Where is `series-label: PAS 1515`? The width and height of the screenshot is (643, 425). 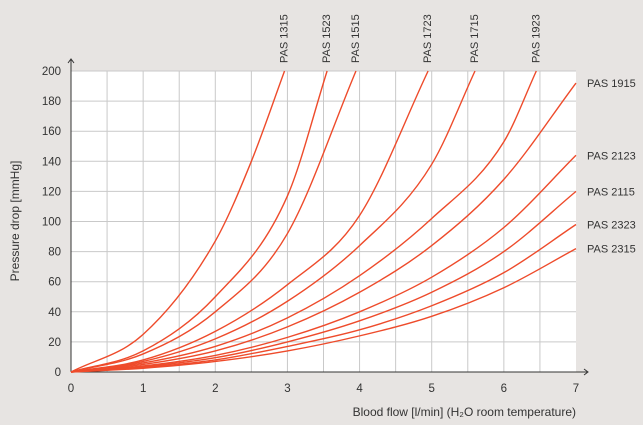 series-label: PAS 1515 is located at coordinates (356, 38).